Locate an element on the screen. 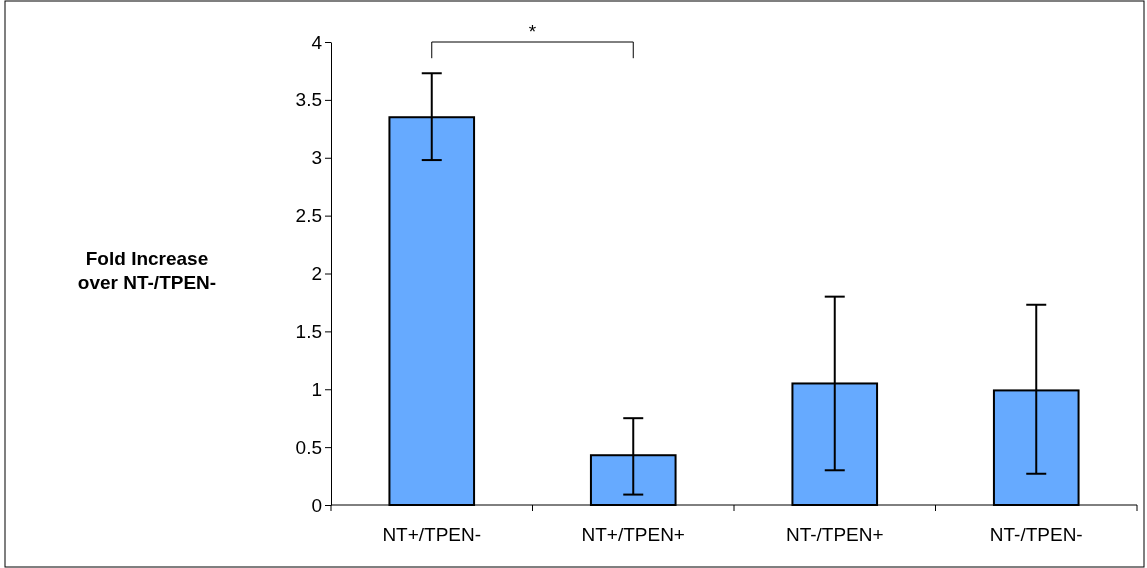 The height and width of the screenshot is (568, 1147). y-tick-label: 3 is located at coordinates (316, 158).